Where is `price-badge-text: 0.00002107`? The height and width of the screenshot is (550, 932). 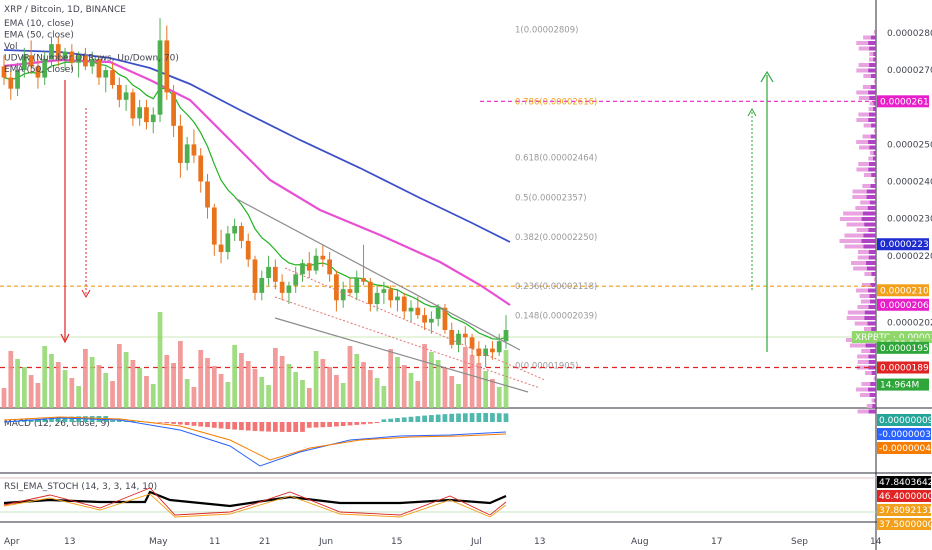 price-badge-text: 0.00002107 is located at coordinates (906, 291).